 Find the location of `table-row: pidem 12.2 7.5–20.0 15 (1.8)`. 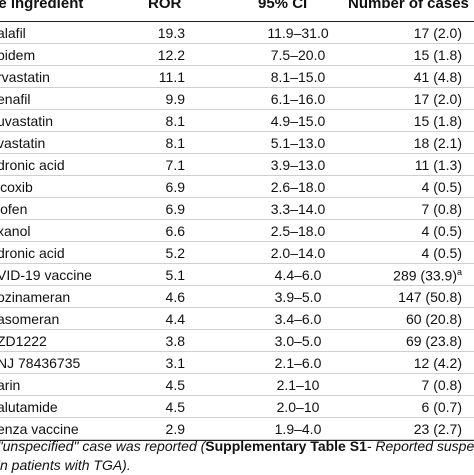

table-row: pidem 12.2 7.5–20.0 15 (1.8) is located at coordinates (237, 55).